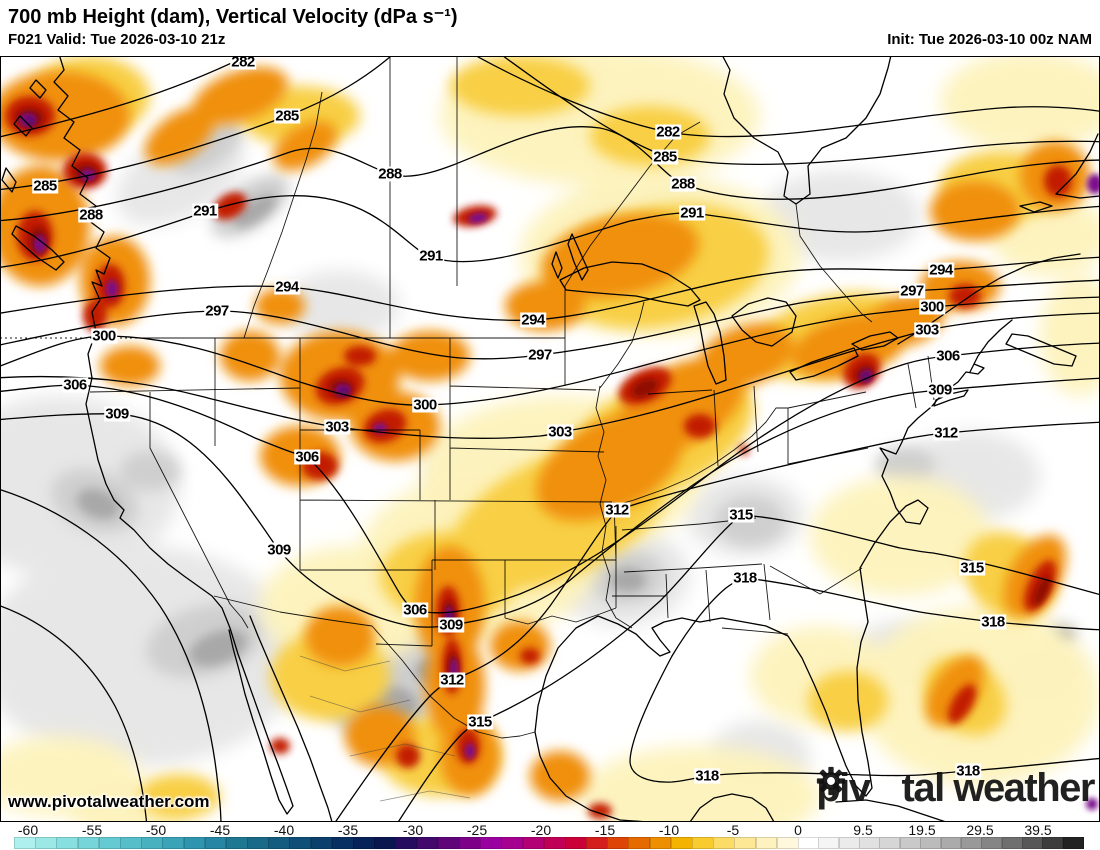 The image size is (1100, 850). Describe the element at coordinates (30, 108) in the screenshot. I see `alaska-islands` at that location.